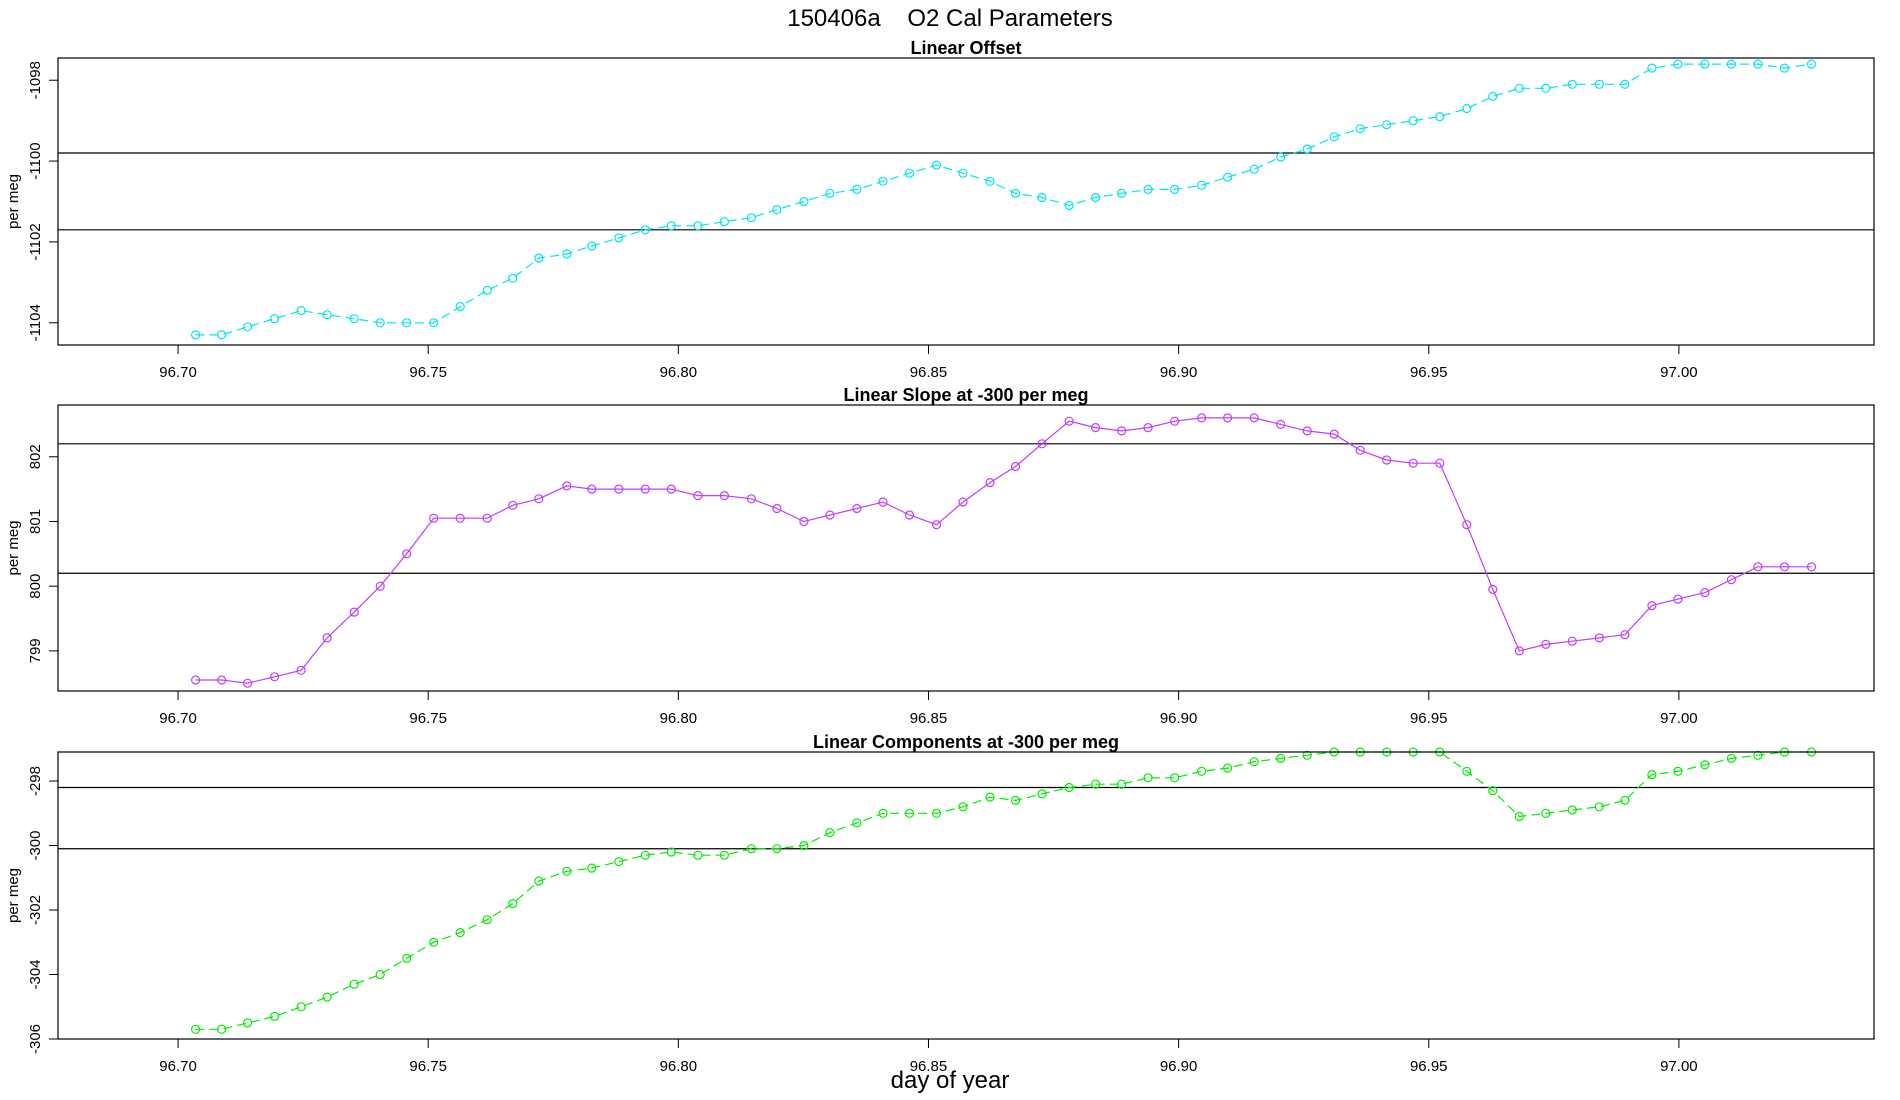 The width and height of the screenshot is (1900, 1100). What do you see at coordinates (929, 372) in the screenshot?
I see `x-tick-label: 96.85` at bounding box center [929, 372].